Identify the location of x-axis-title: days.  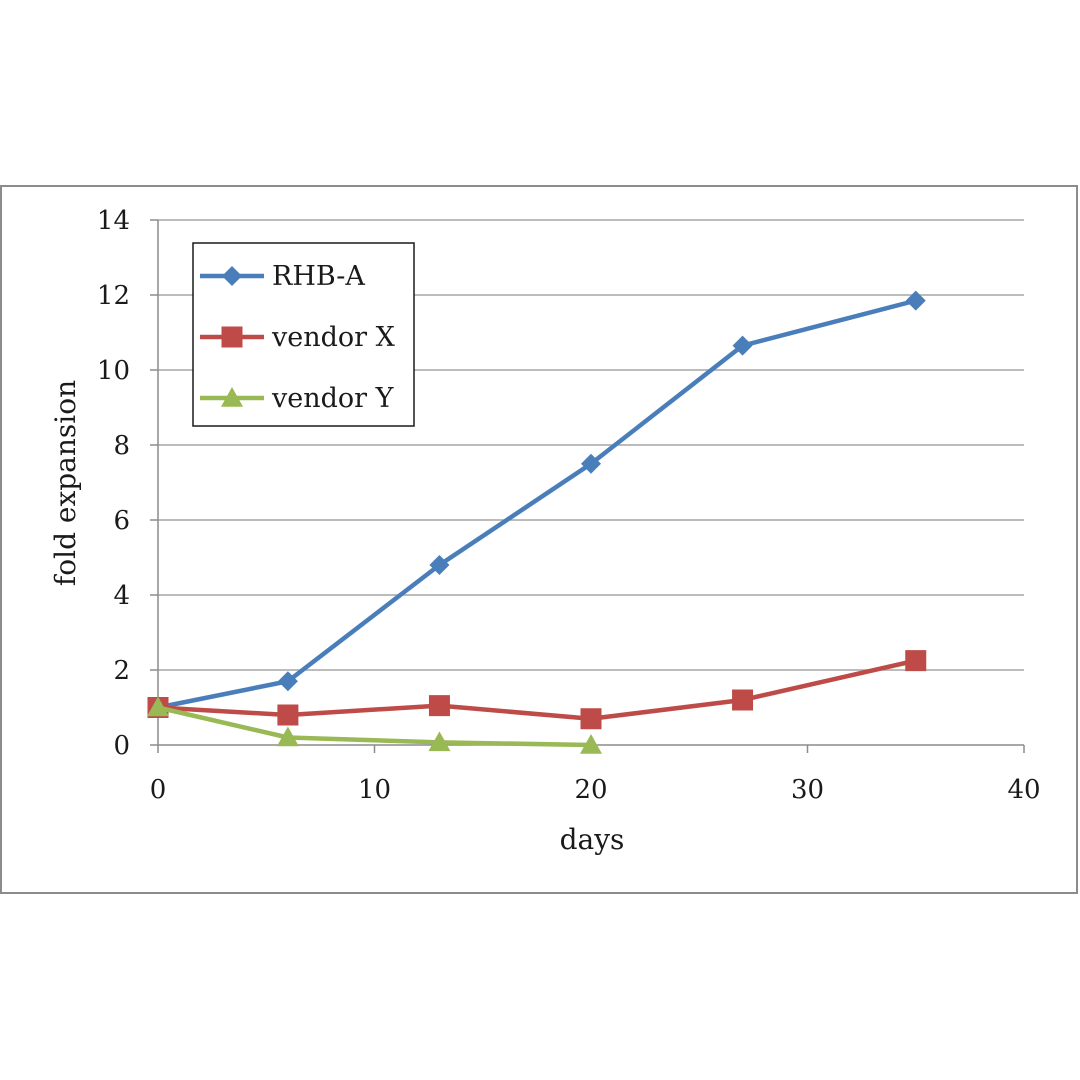
(592, 839).